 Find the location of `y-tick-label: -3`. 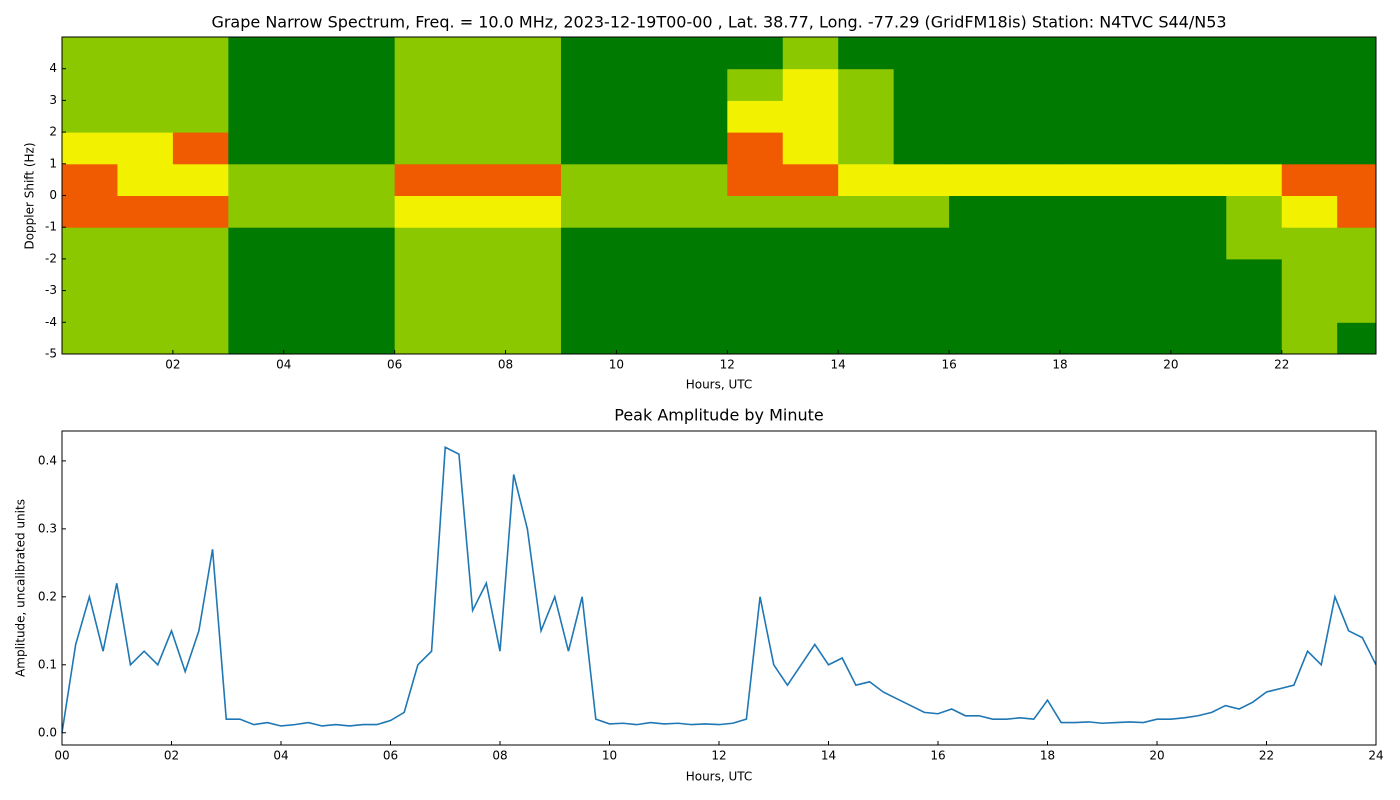

y-tick-label: -3 is located at coordinates (51, 290).